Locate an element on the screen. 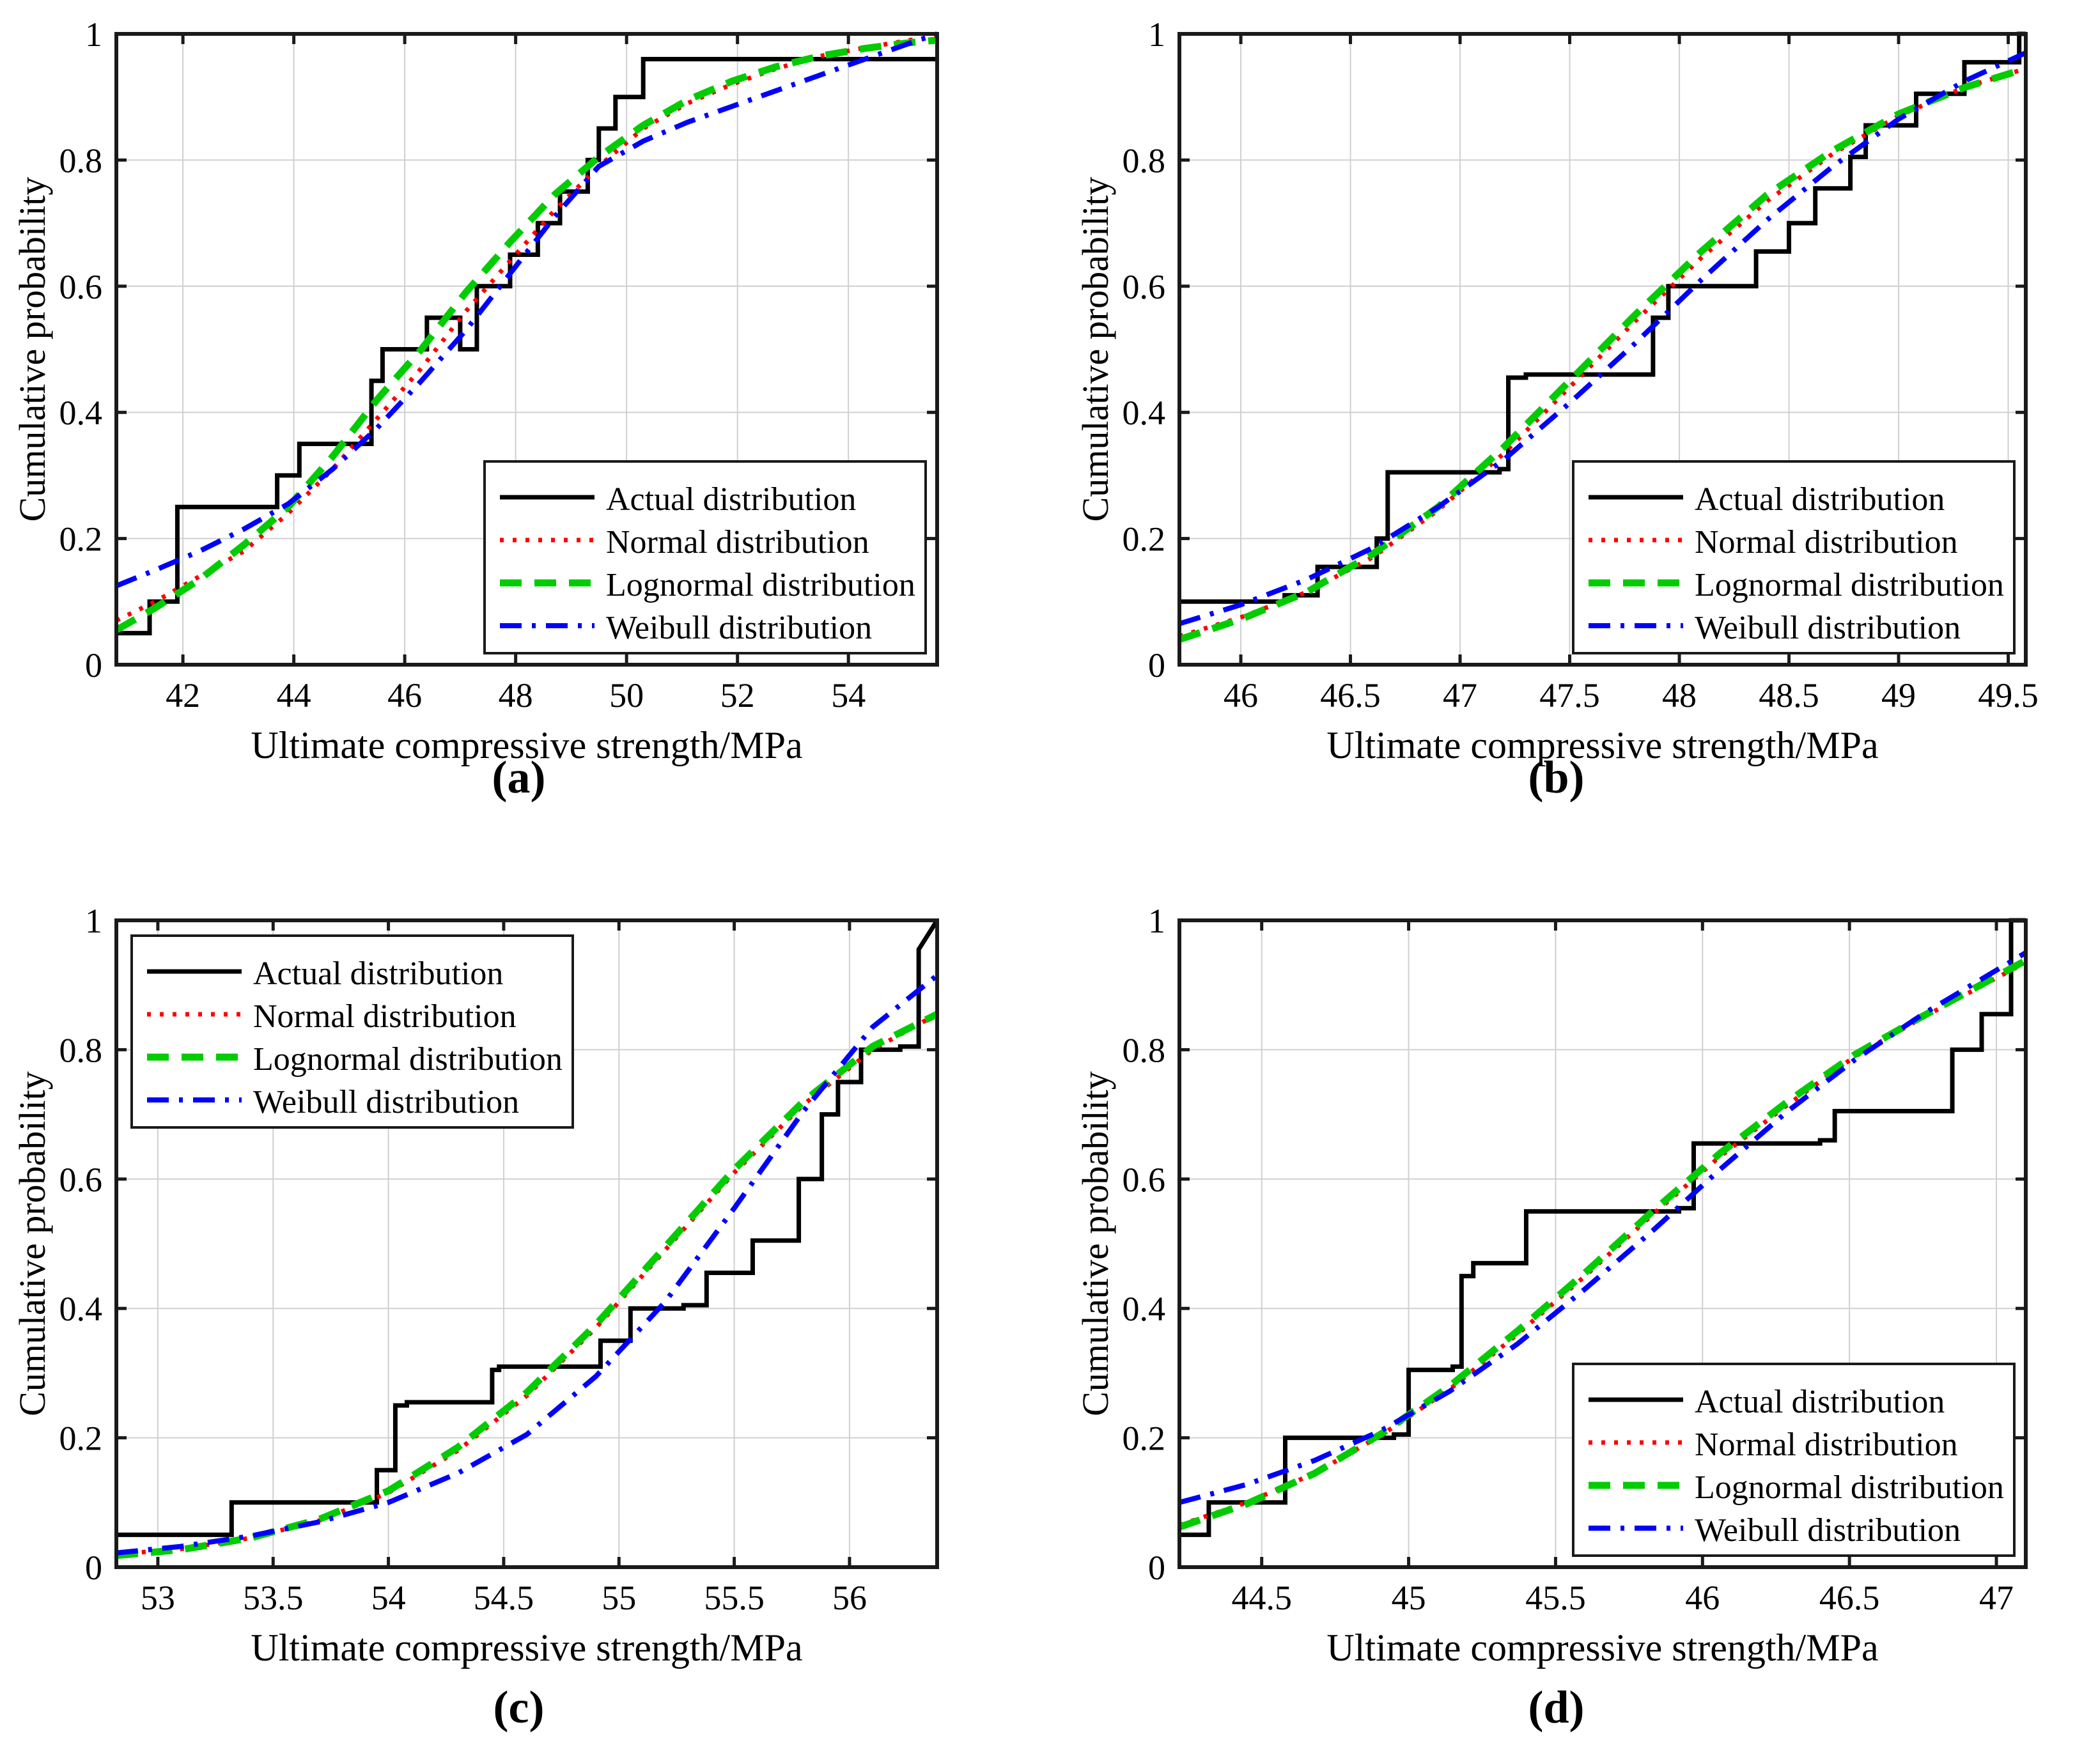 The height and width of the screenshot is (1764, 2075). x-tick-label: 55 is located at coordinates (619, 1598).